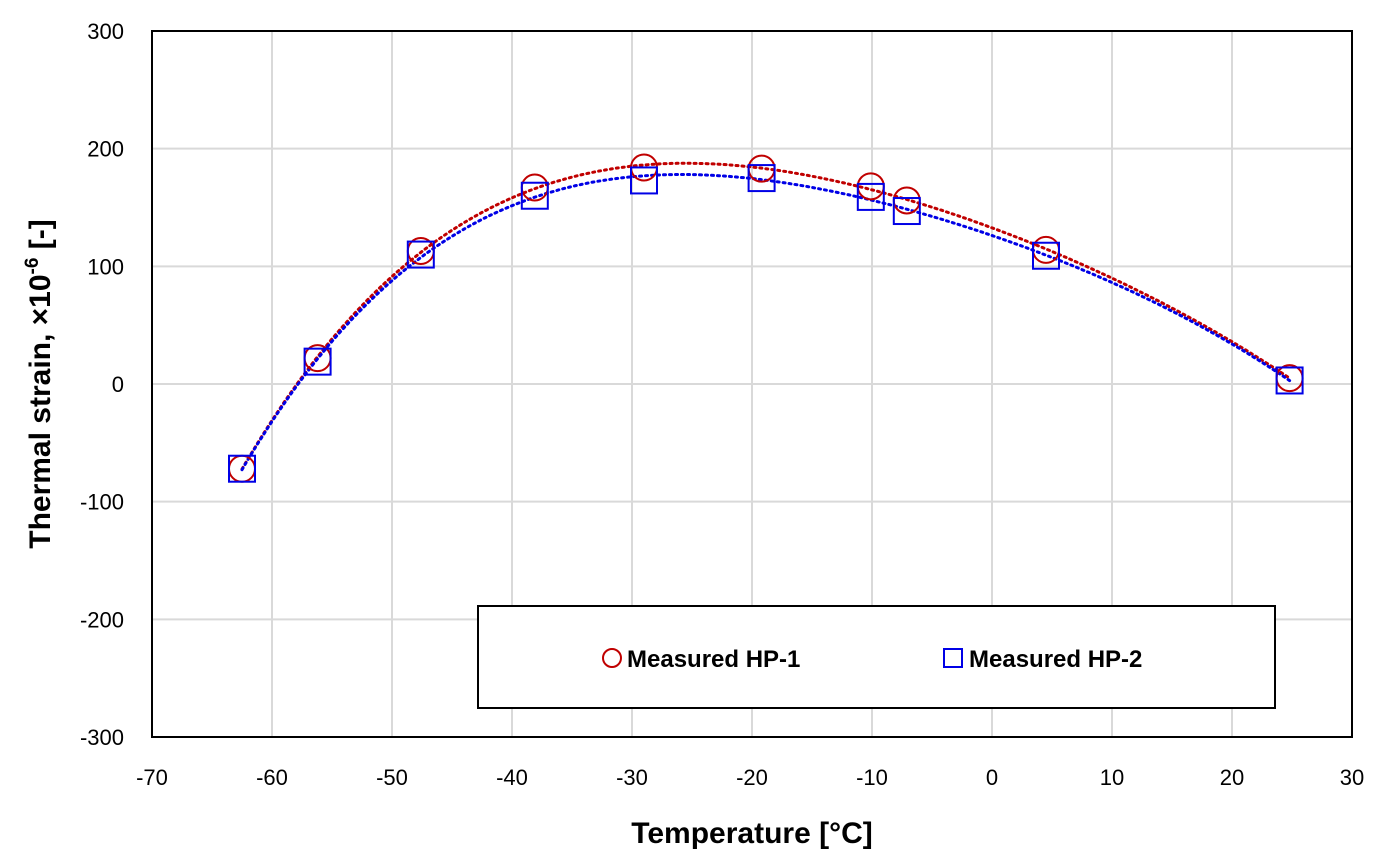 This screenshot has width=1392, height=866. What do you see at coordinates (152, 777) in the screenshot?
I see `x-tick-label: -70` at bounding box center [152, 777].